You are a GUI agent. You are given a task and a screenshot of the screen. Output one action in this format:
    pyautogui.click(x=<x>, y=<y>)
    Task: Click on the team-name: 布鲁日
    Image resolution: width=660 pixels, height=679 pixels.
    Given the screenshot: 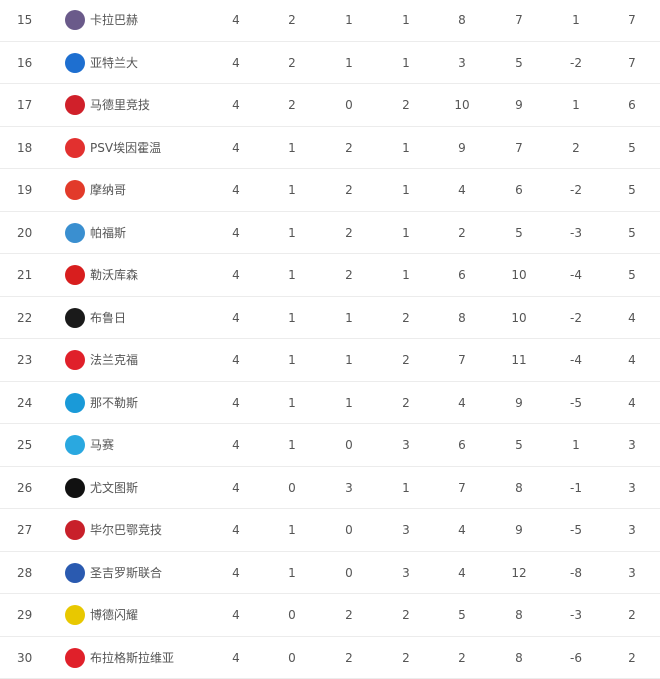 What is the action you would take?
    pyautogui.click(x=108, y=318)
    